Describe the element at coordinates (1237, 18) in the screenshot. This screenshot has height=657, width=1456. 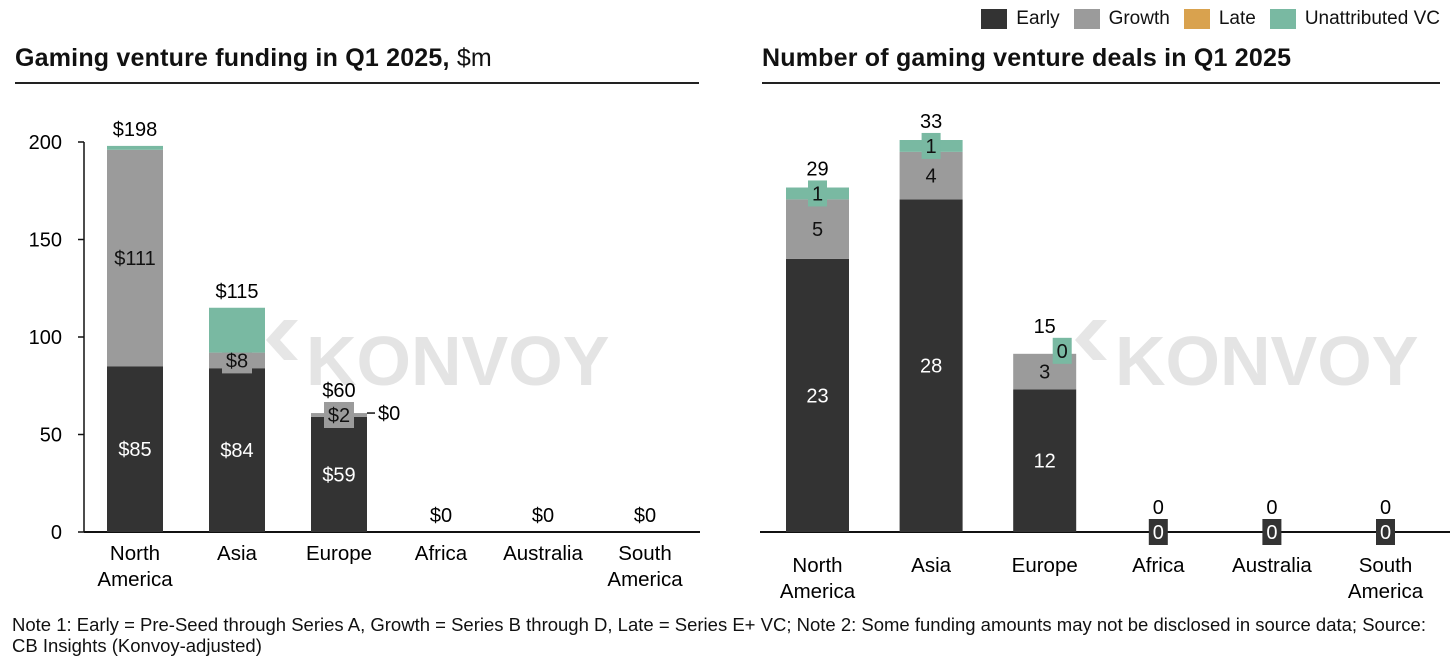
I see `legend-label: Late` at that location.